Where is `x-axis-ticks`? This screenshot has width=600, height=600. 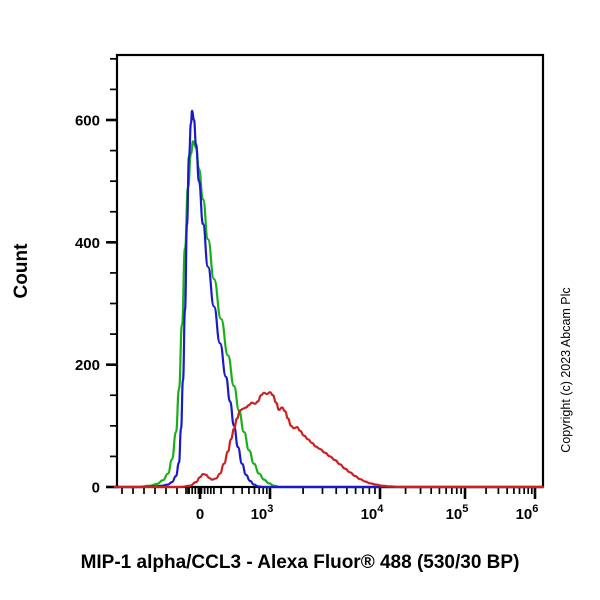 x-axis-ticks is located at coordinates (329, 493).